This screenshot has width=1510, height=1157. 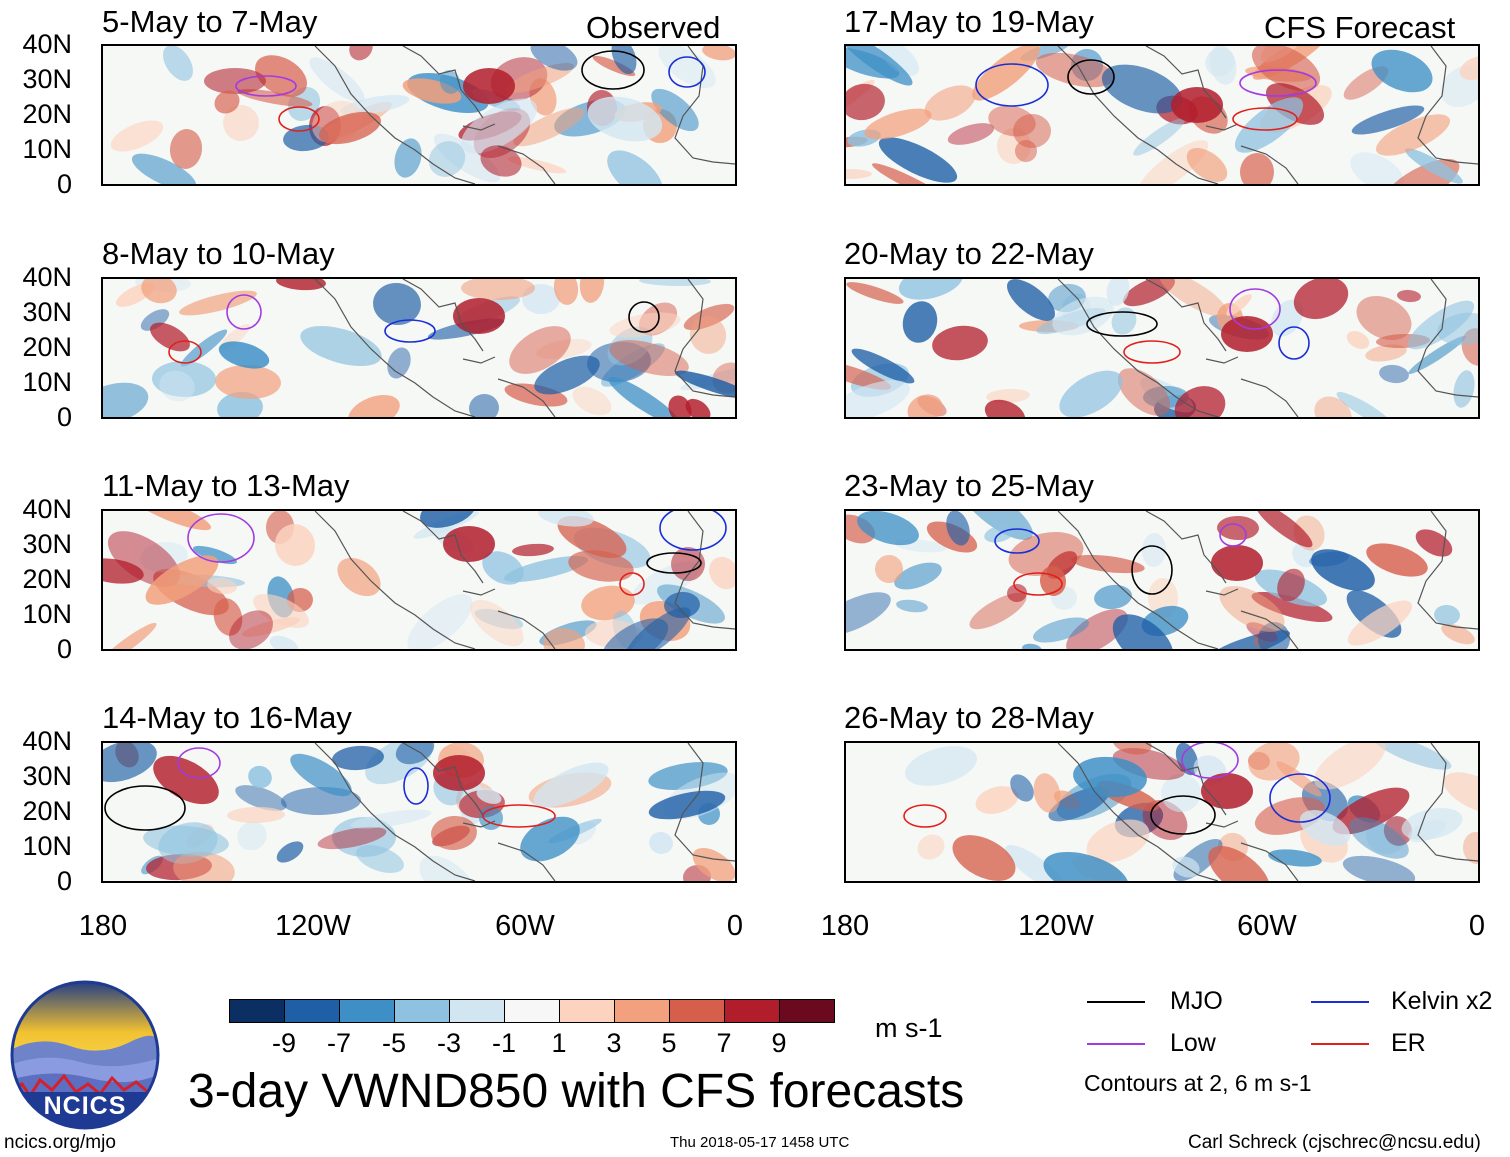 What do you see at coordinates (845, 926) in the screenshot?
I see `x-tick-label: 180` at bounding box center [845, 926].